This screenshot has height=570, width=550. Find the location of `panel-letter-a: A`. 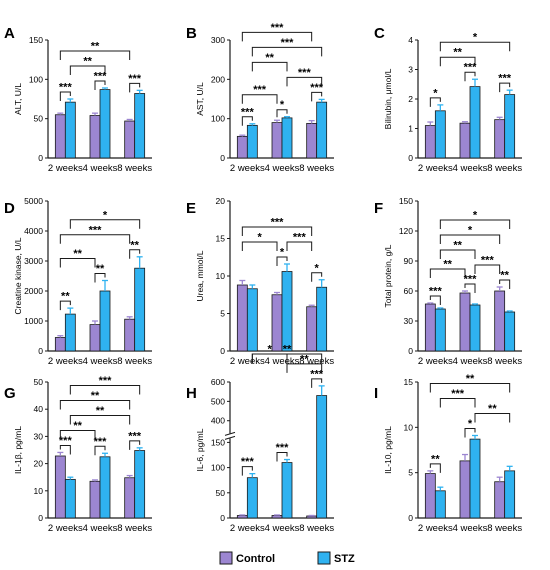

panel-letter-a: A is located at coordinates (9, 33).